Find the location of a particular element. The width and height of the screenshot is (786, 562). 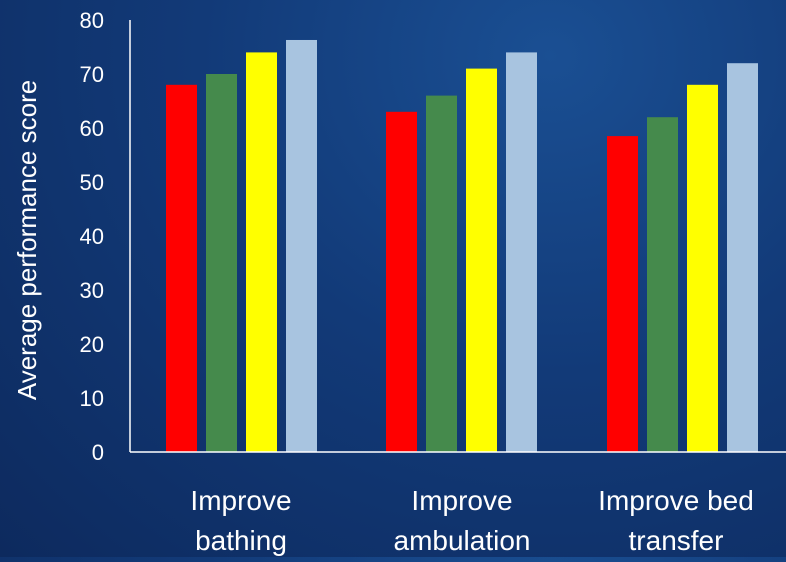

y-tick-label: 20 is located at coordinates (92, 344).